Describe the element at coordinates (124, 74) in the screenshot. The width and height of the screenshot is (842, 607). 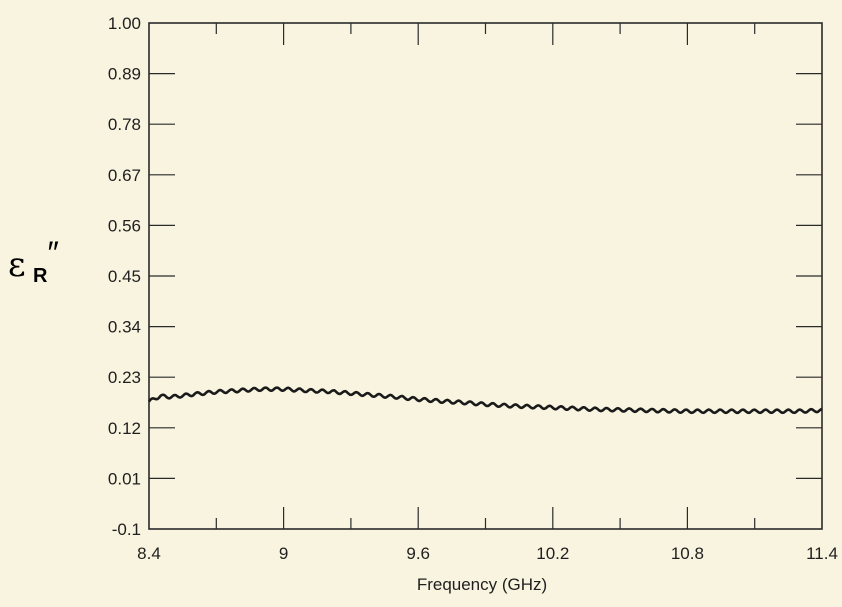
I see `y-tick-label: 0.89` at that location.